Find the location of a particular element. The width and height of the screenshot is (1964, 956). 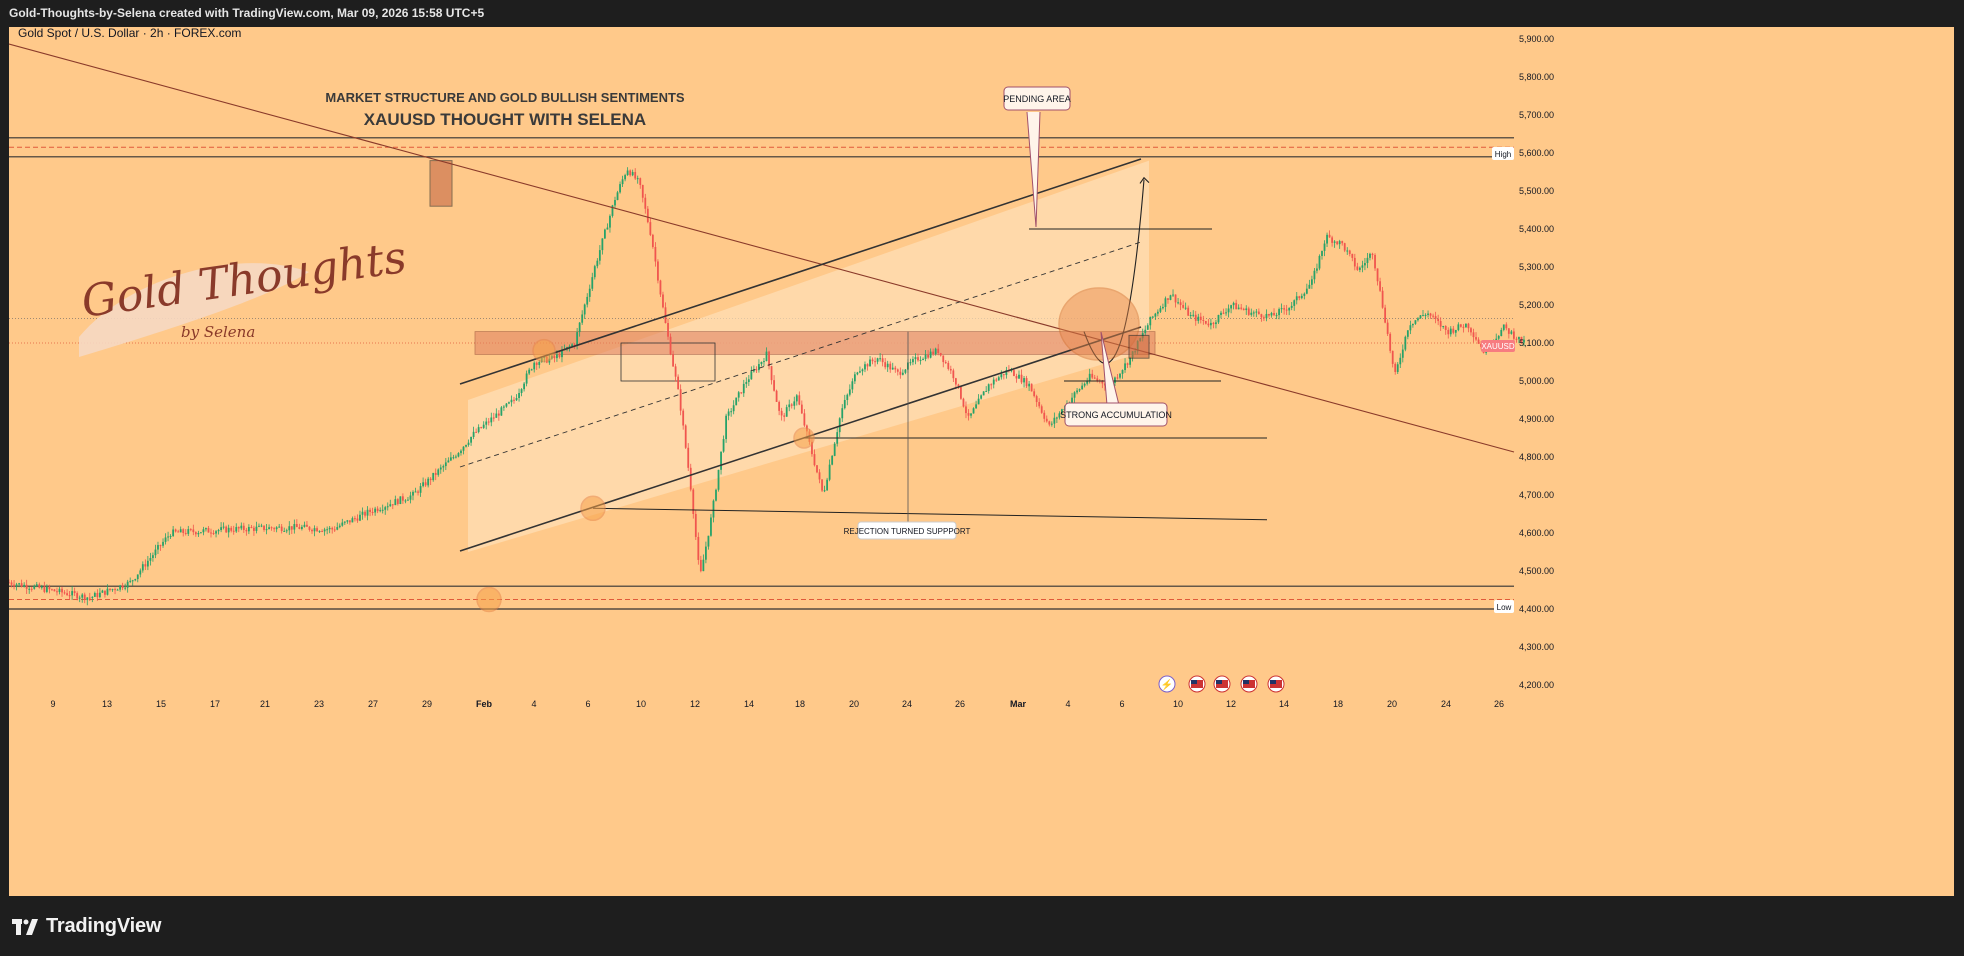

time-tick-label: 10 is located at coordinates (641, 704).